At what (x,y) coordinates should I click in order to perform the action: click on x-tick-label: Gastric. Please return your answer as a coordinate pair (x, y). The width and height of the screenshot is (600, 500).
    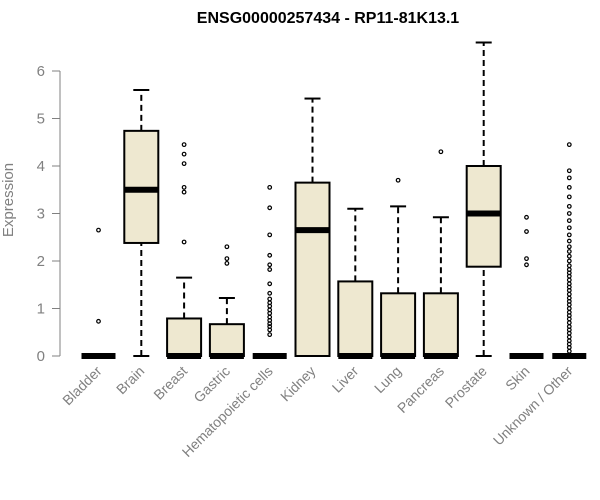
    Looking at the image, I should click on (211, 384).